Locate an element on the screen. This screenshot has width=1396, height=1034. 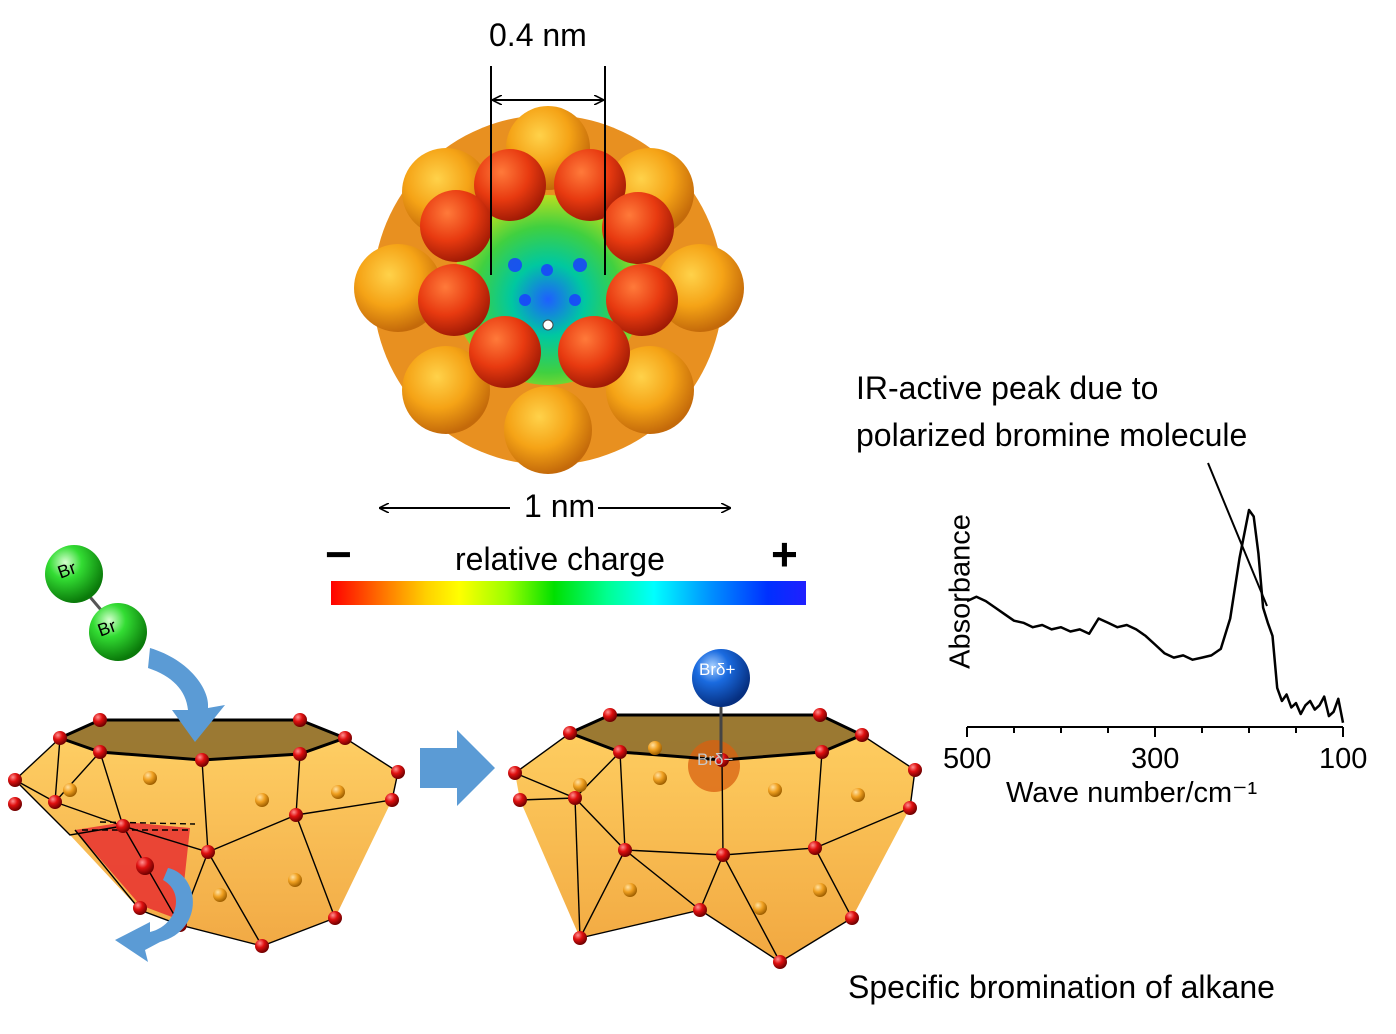
right-oxygen-atoms is located at coordinates (715, 838).